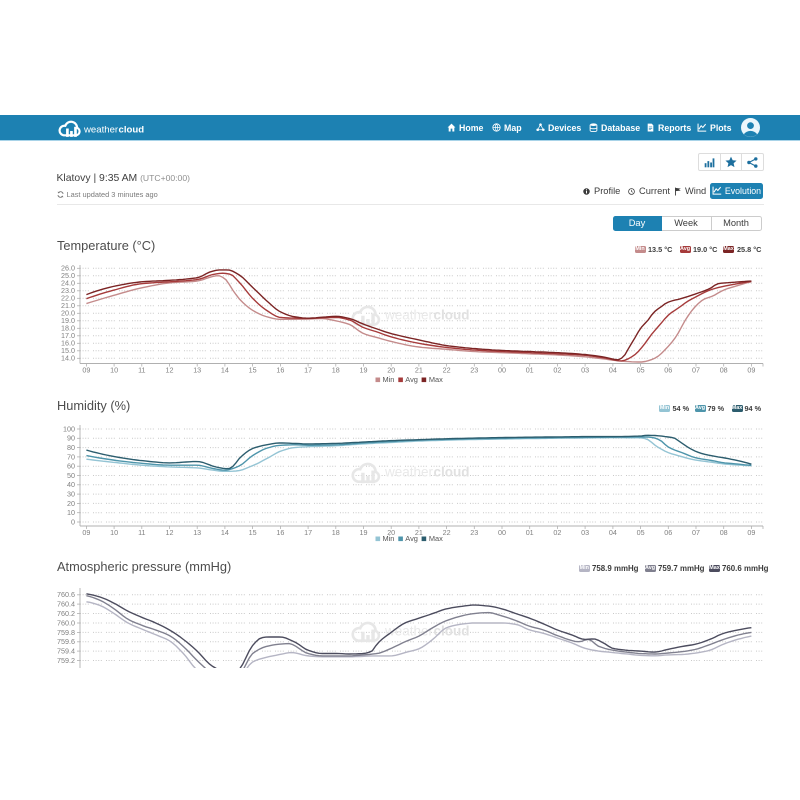  Describe the element at coordinates (66, 594) in the screenshot. I see `svg-text: 760.6` at that location.